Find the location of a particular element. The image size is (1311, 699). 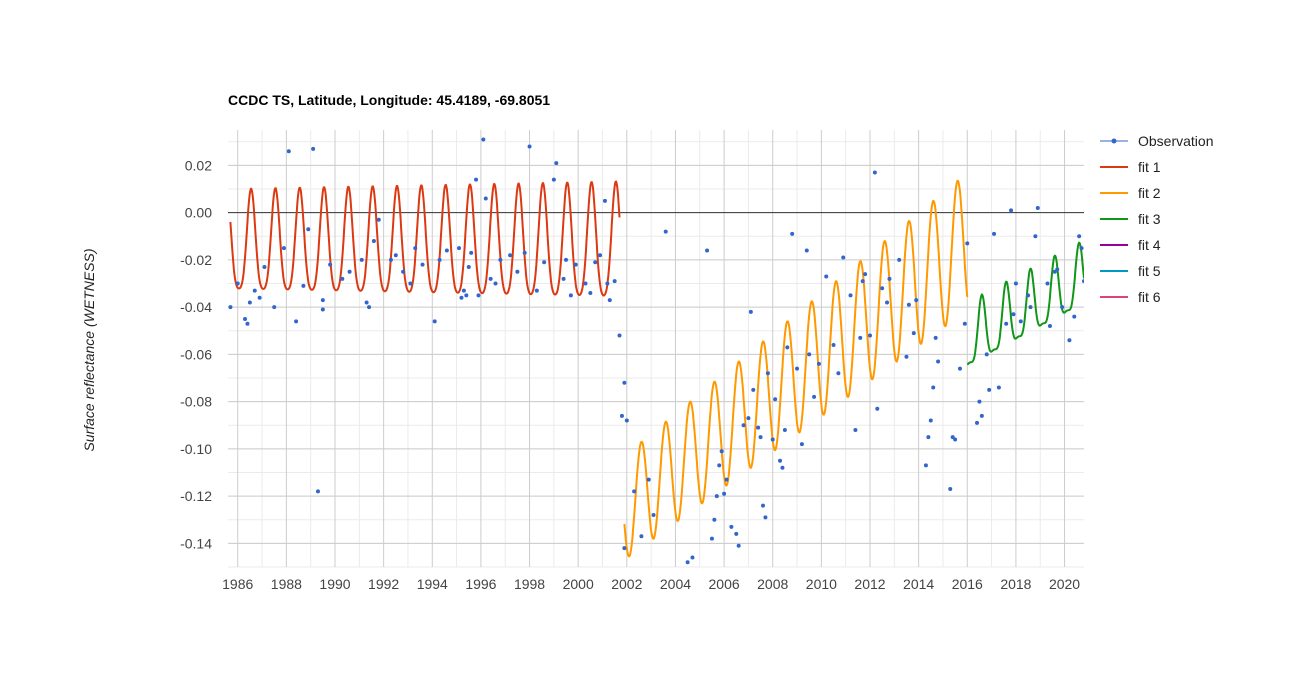

x-tick-label: 2012 is located at coordinates (869, 584).